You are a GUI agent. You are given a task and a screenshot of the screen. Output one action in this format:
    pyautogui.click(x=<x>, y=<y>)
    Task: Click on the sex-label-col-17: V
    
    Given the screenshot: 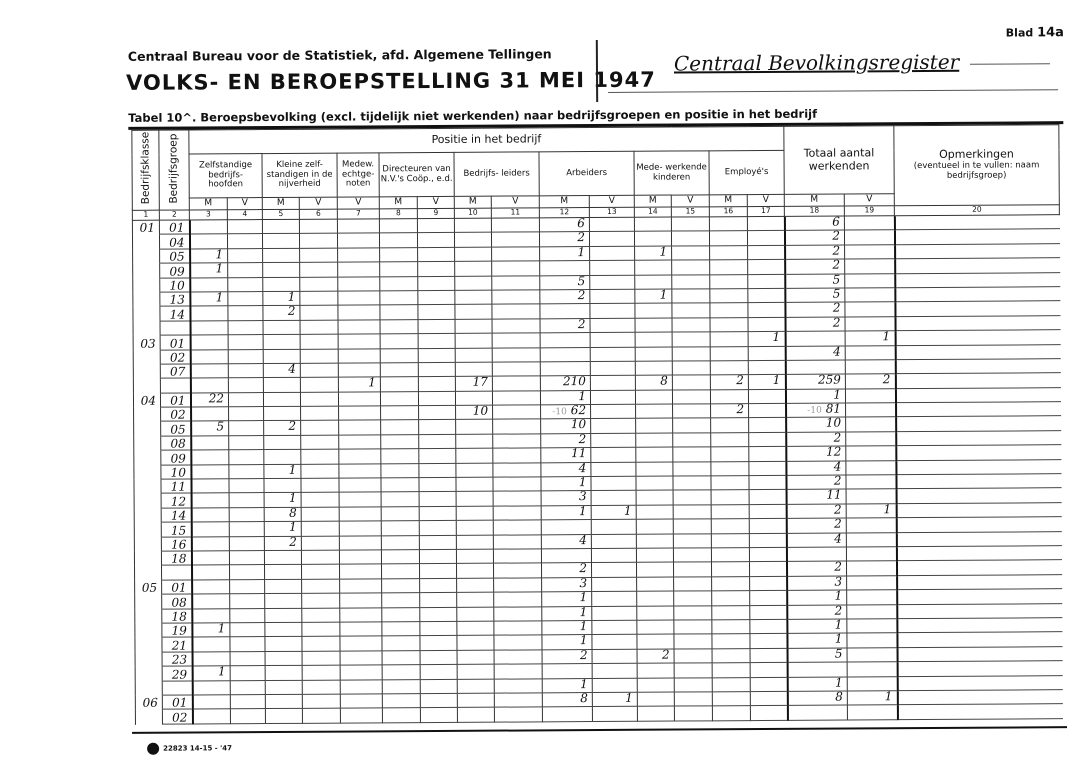 What is the action you would take?
    pyautogui.click(x=766, y=200)
    